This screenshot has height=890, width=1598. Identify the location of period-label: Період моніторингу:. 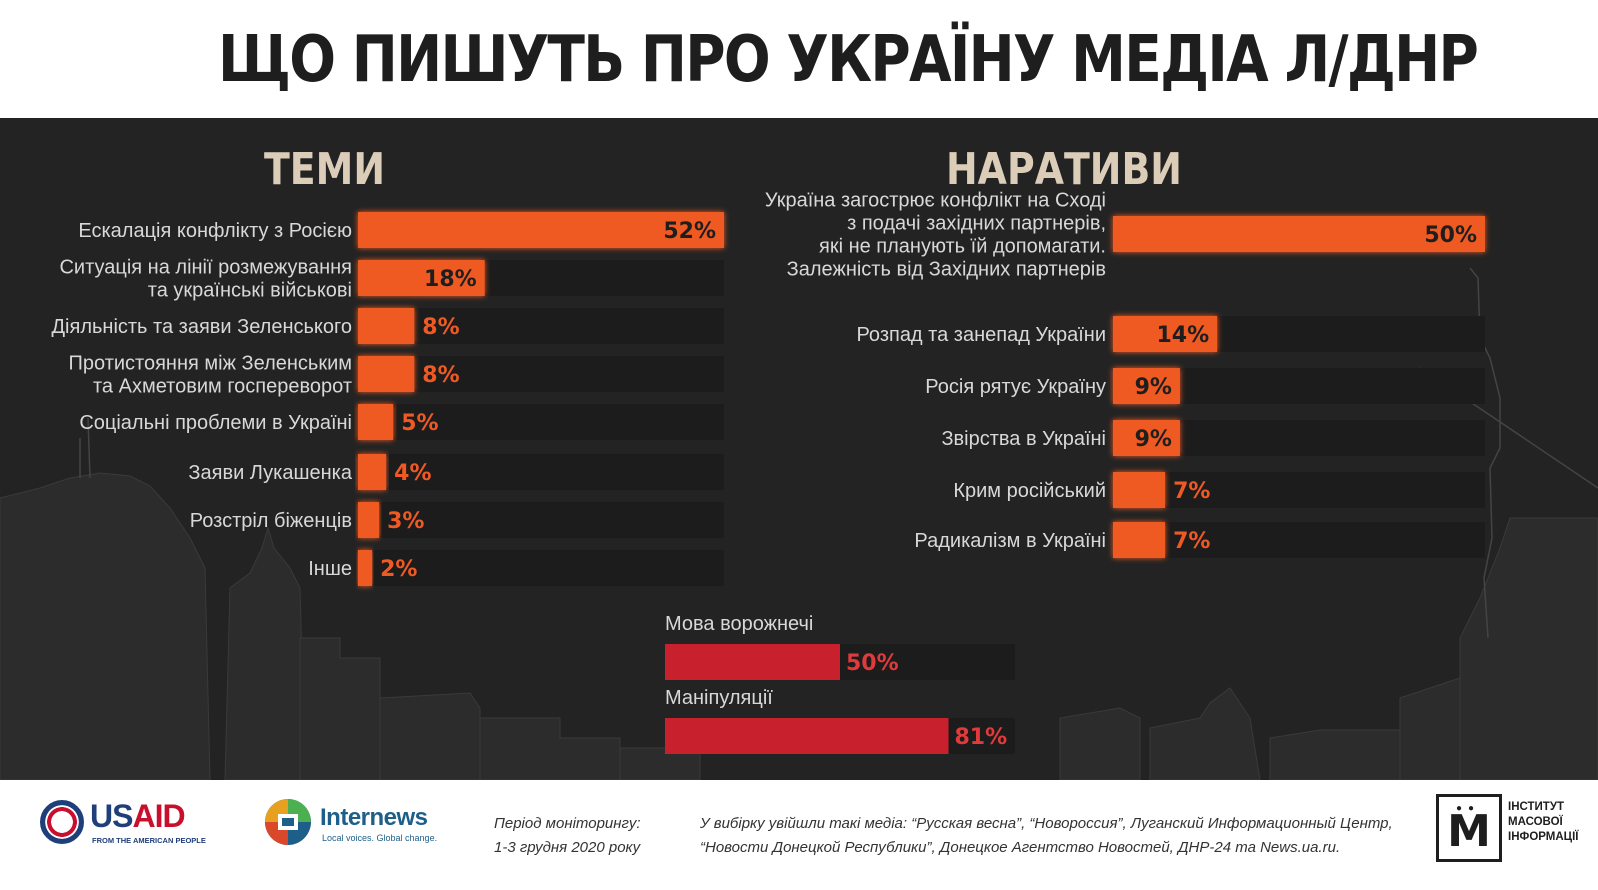
(567, 823).